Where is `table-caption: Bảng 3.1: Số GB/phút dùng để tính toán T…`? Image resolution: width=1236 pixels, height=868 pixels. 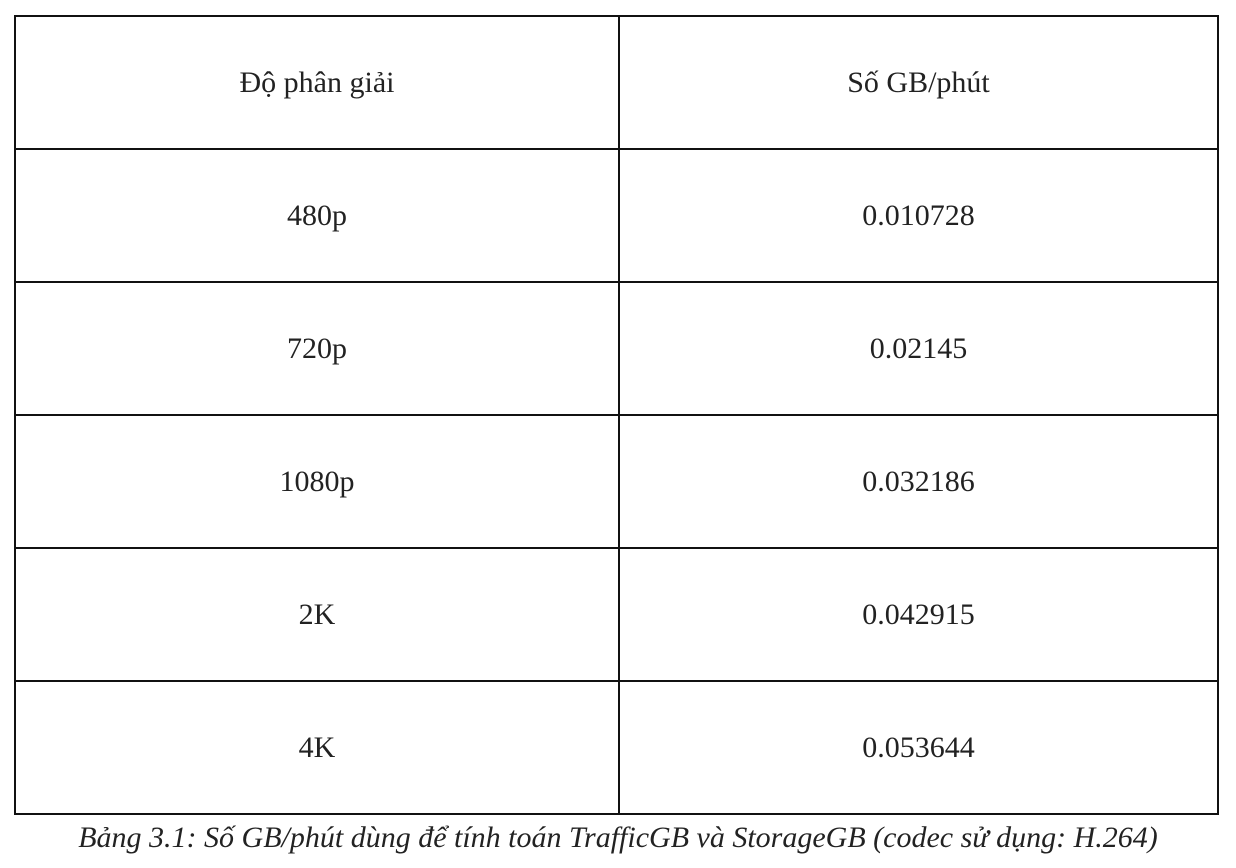 table-caption: Bảng 3.1: Số GB/phút dùng để tính toán T… is located at coordinates (618, 837).